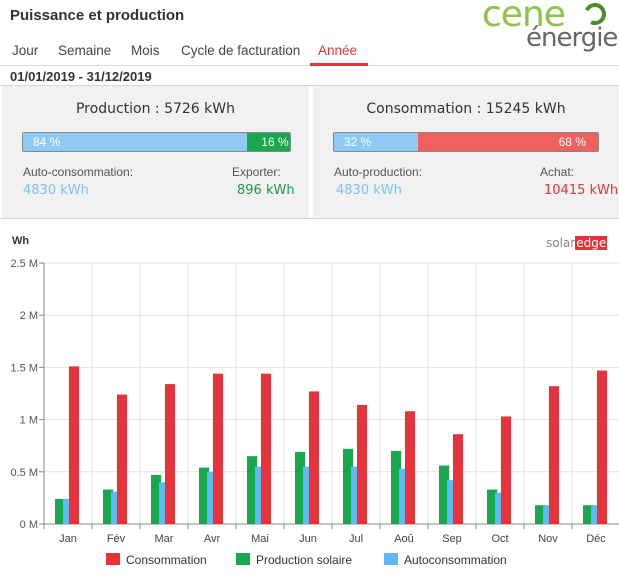 Image resolution: width=619 pixels, height=579 pixels. Describe the element at coordinates (339, 64) in the screenshot. I see `active-tab-indicator` at that location.